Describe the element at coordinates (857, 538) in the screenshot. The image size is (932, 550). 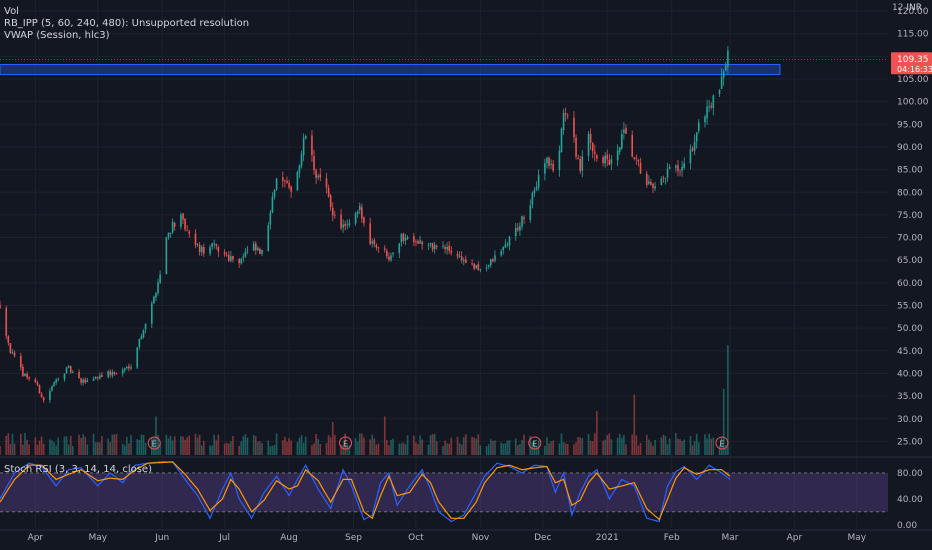
I see `time-axis-label: May` at that location.